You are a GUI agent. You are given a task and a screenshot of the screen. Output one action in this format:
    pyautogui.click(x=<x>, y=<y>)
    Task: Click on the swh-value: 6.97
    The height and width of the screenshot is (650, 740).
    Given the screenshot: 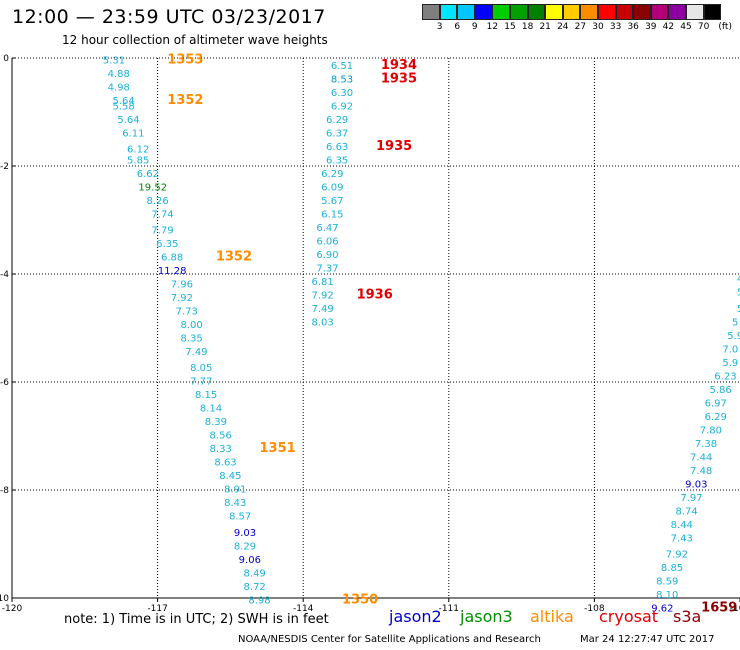 What is the action you would take?
    pyautogui.click(x=716, y=403)
    